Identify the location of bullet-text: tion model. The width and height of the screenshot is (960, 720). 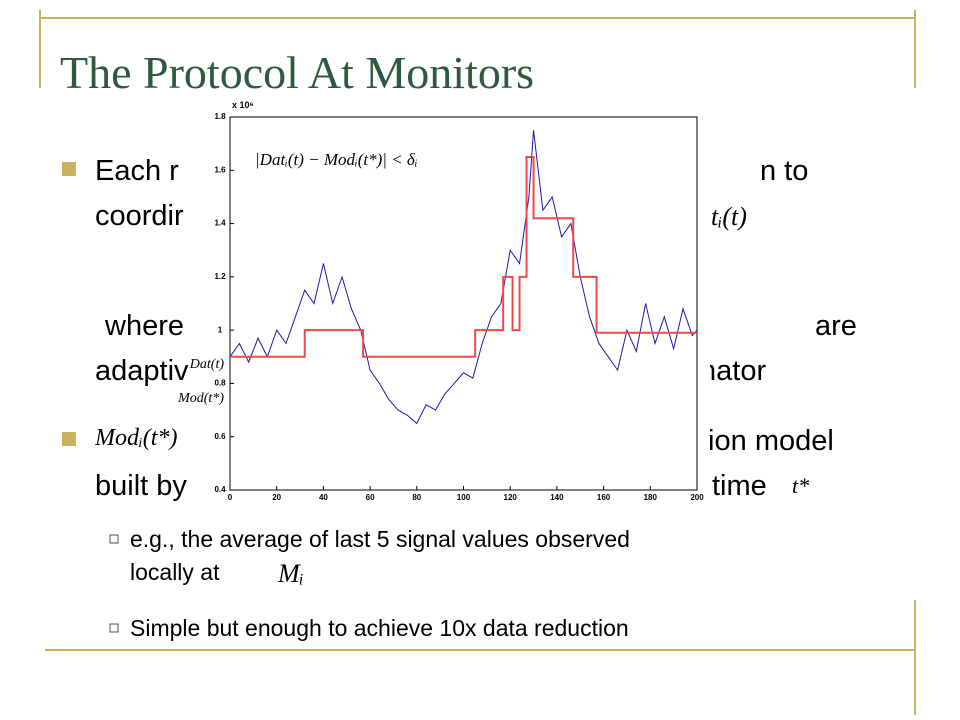
(767, 441).